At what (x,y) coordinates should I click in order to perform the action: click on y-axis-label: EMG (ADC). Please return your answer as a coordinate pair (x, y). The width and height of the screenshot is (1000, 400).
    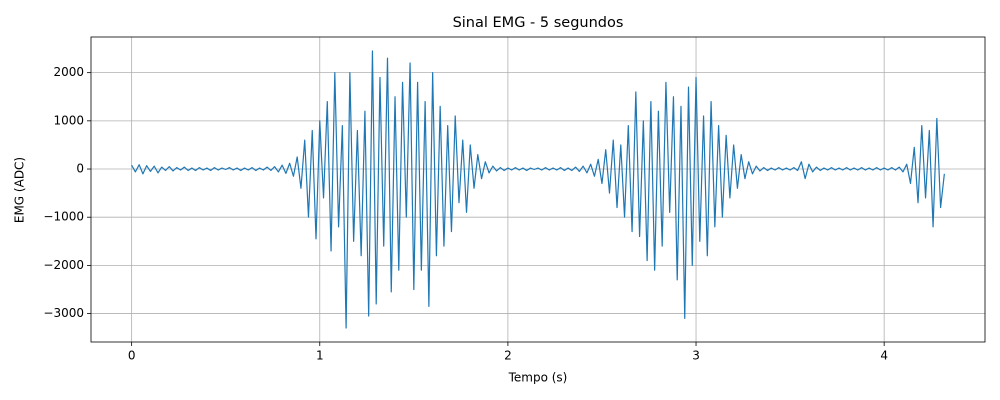
    Looking at the image, I should click on (20, 190).